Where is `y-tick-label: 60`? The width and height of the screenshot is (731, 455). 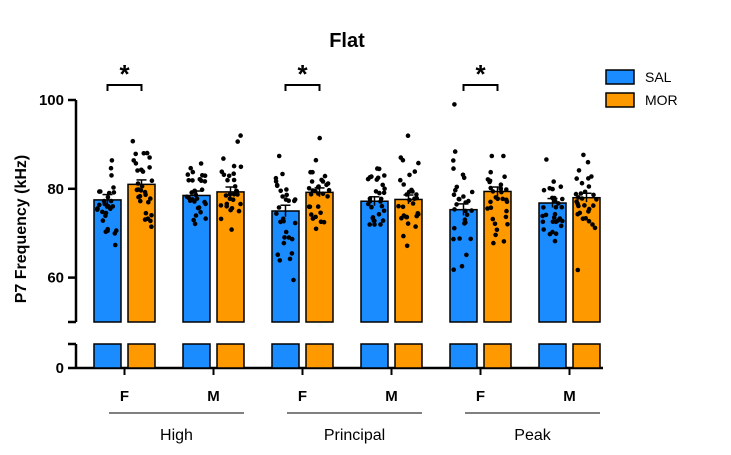 y-tick-label: 60 is located at coordinates (55, 278).